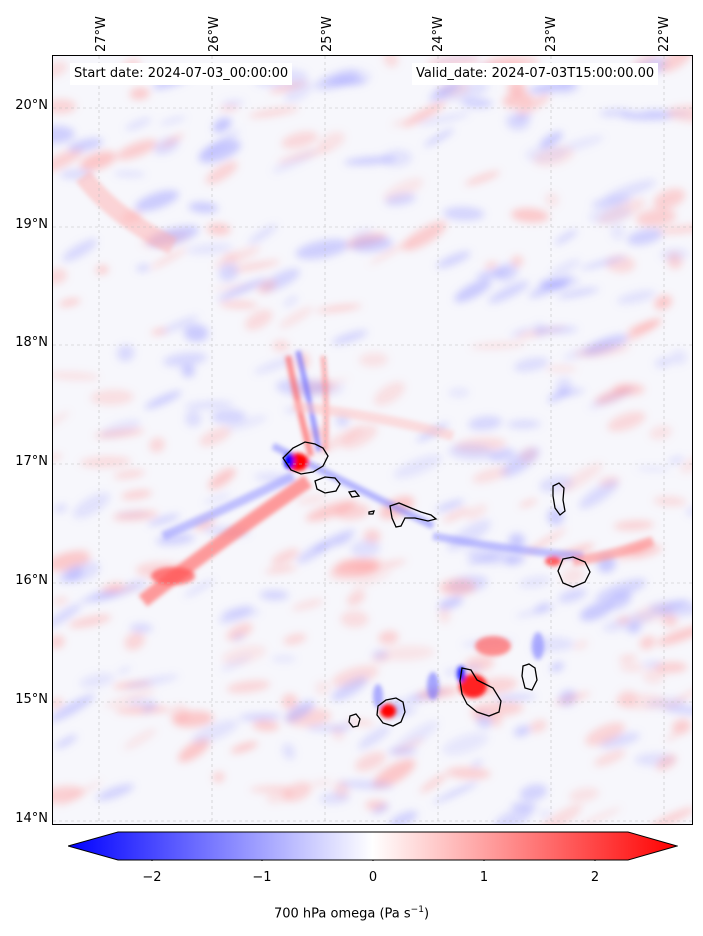 The image size is (703, 936). What do you see at coordinates (436, 584) in the screenshot?
I see `coastlines` at bounding box center [436, 584].